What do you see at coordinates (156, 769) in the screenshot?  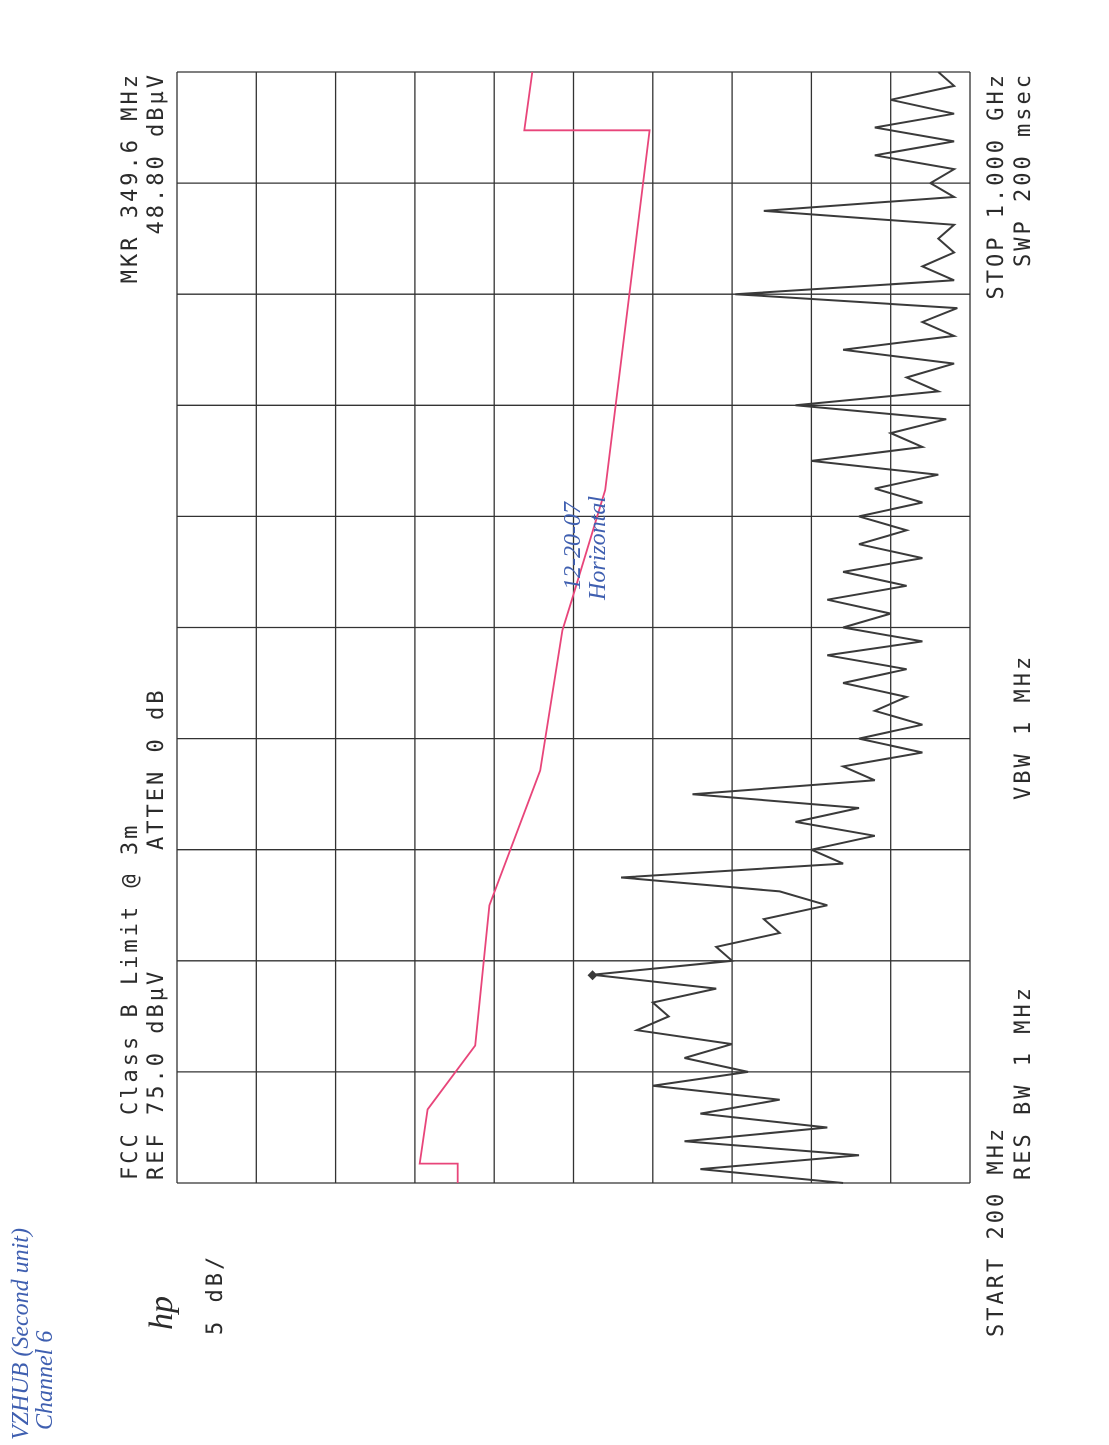 I see `attenuation: ATTEN 0 dB` at bounding box center [156, 769].